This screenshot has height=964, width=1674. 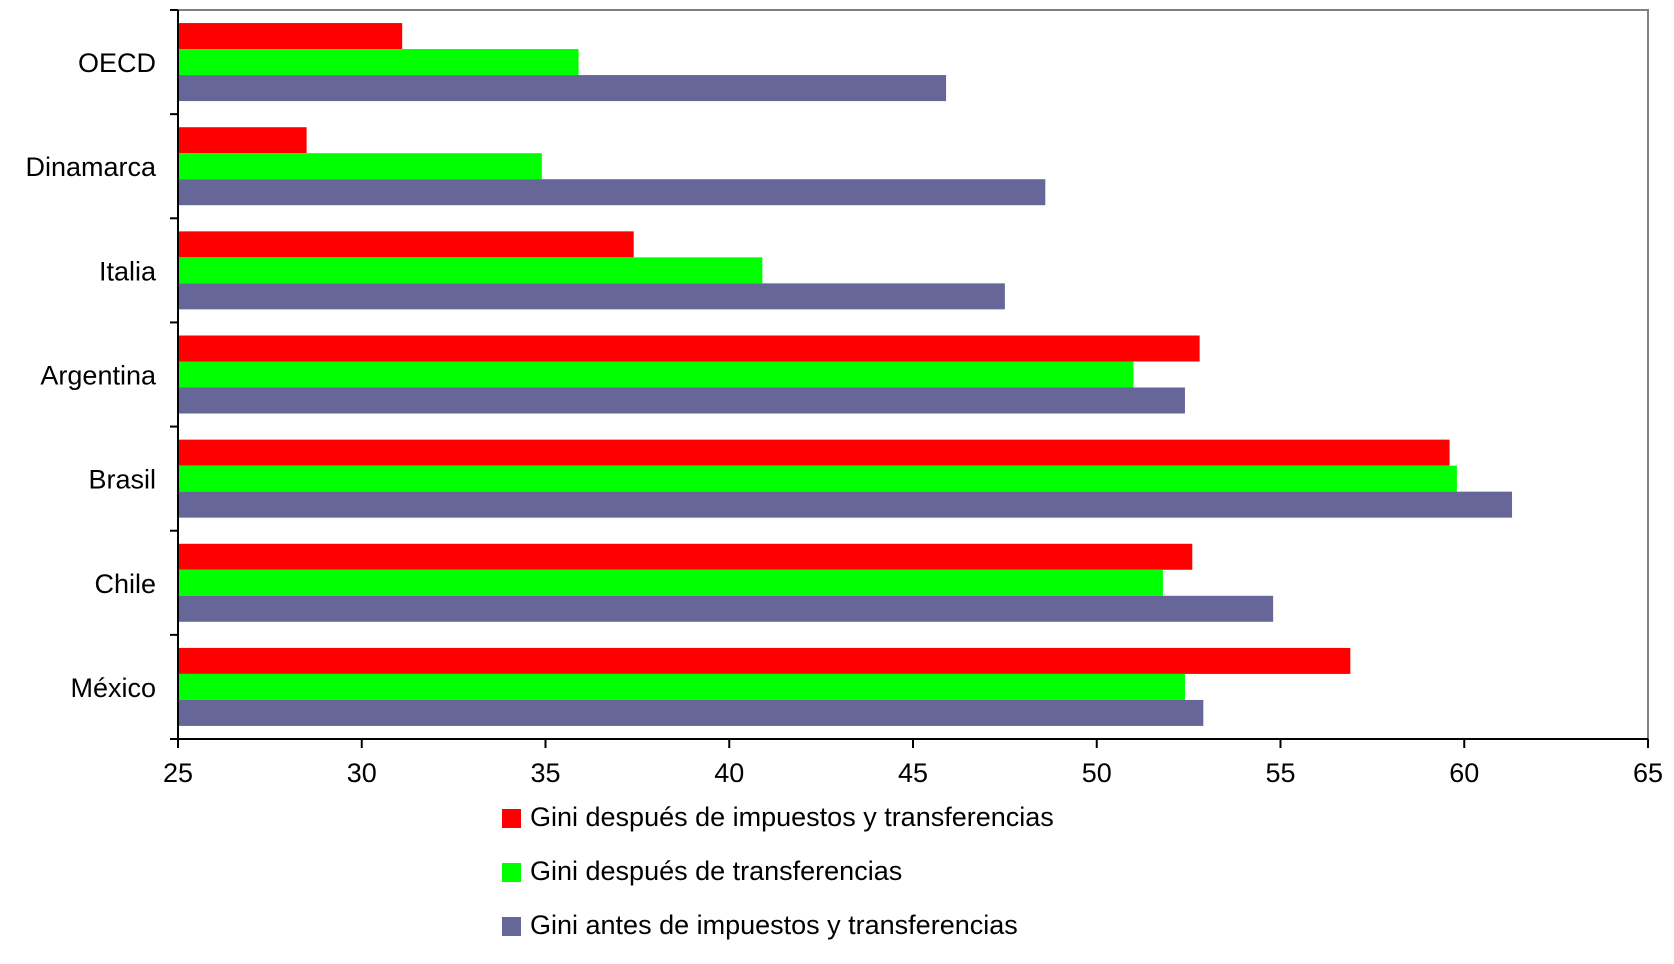 What do you see at coordinates (98, 376) in the screenshot?
I see `y-tick-label: Argentina` at bounding box center [98, 376].